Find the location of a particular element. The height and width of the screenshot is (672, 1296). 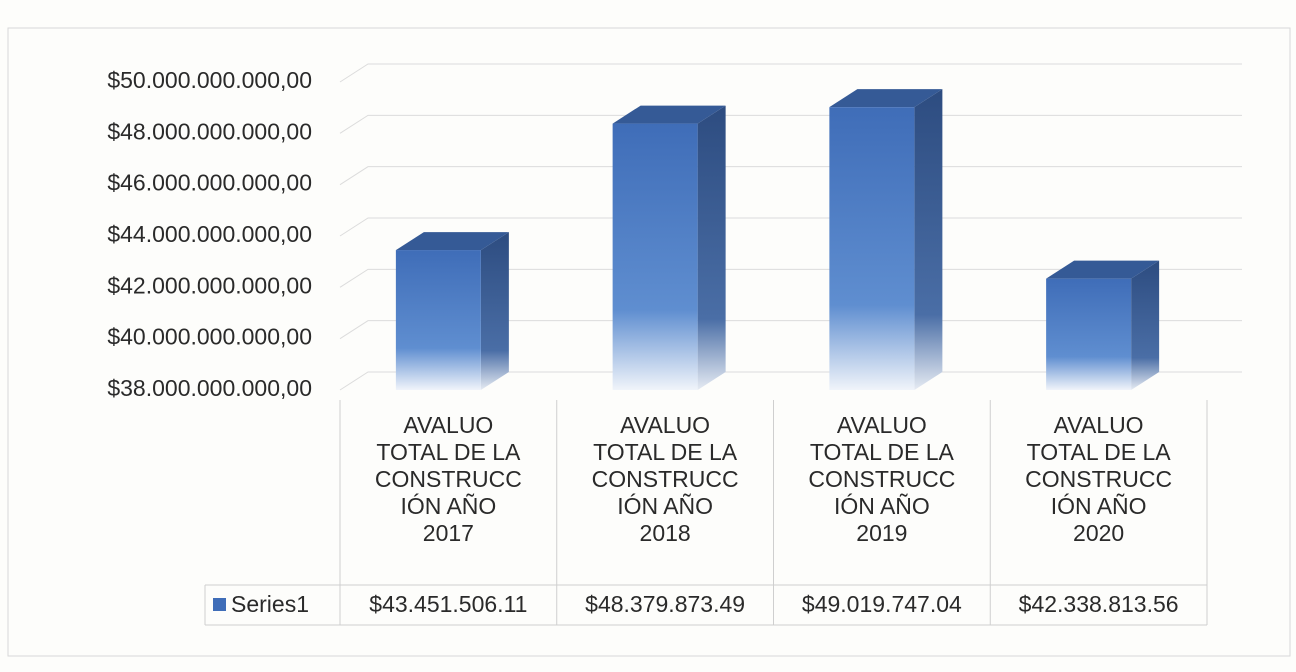

y-tick-label: $48.000.000.000,00 is located at coordinates (209, 131).